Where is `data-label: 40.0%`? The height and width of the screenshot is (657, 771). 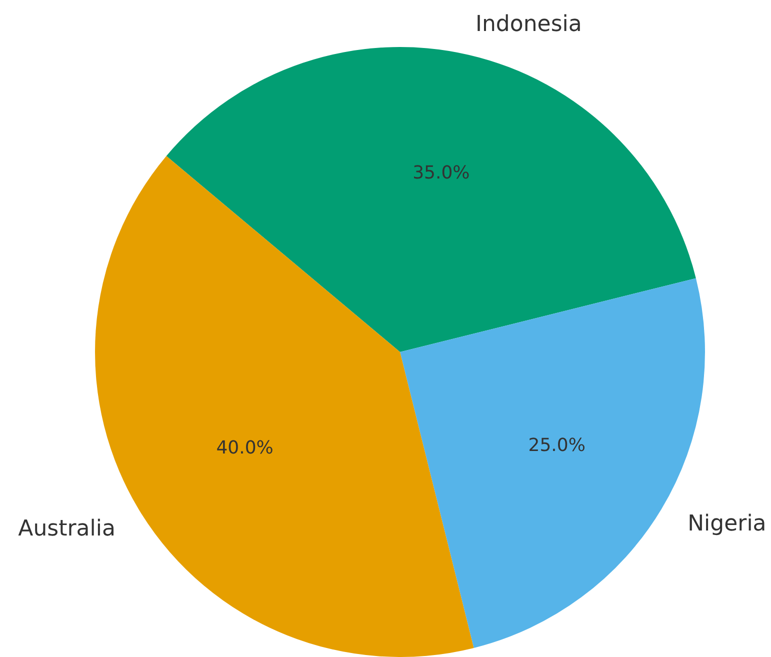
data-label: 40.0% is located at coordinates (245, 448).